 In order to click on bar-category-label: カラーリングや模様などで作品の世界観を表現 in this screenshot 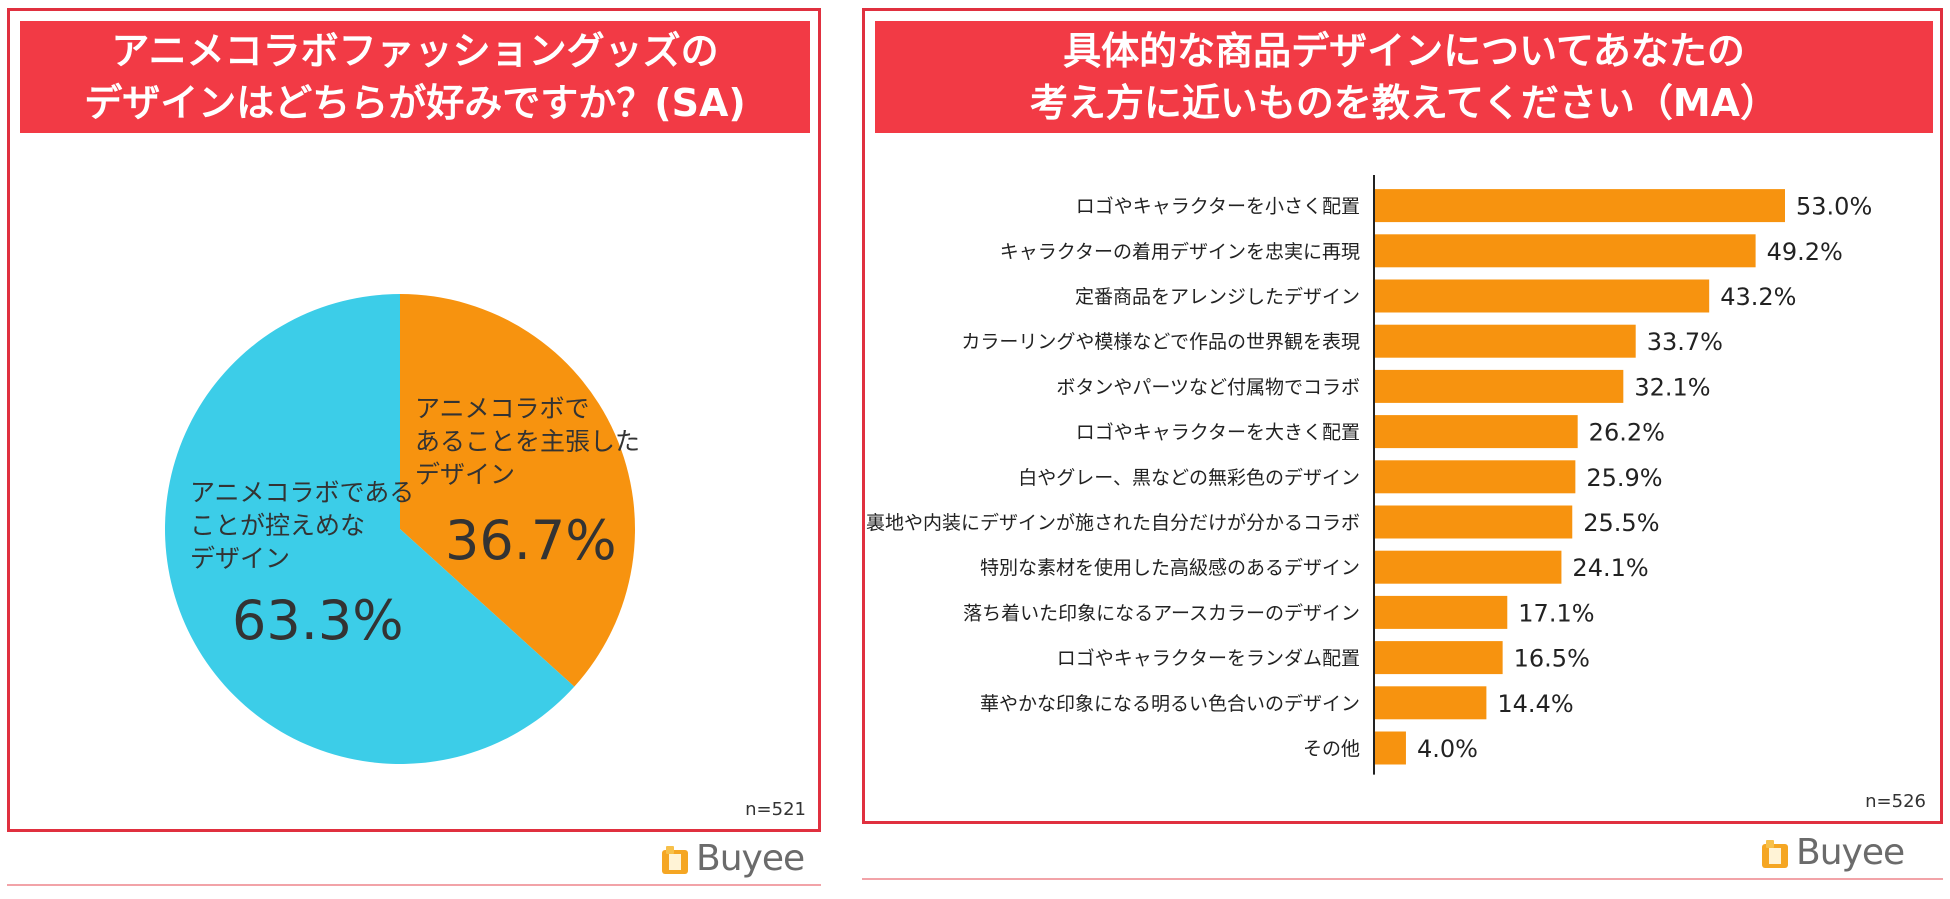, I will do `click(1160, 342)`.